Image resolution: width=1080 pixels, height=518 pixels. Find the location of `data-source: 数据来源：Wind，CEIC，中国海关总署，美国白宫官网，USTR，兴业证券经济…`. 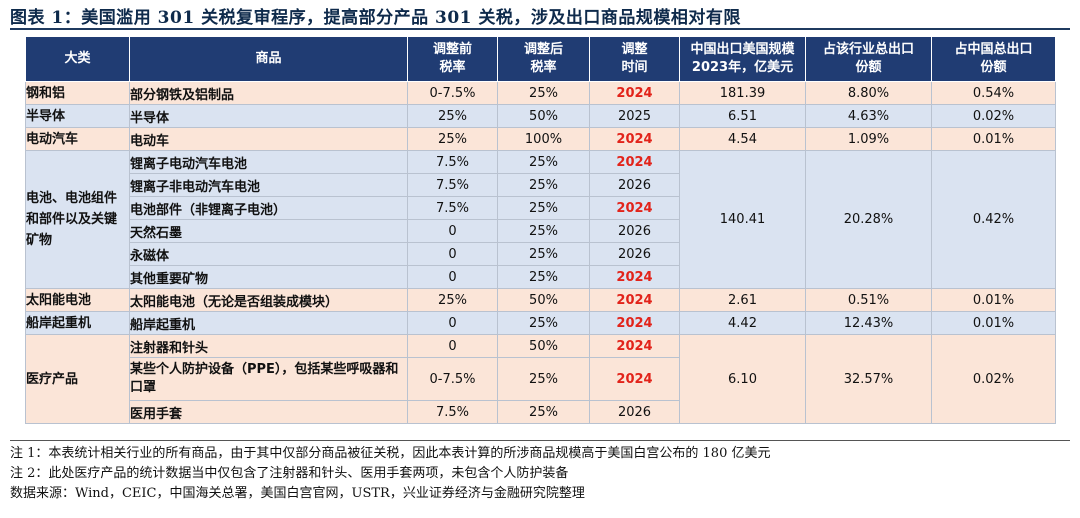

data-source: 数据来源：Wind，CEIC，中国海关总署，美国白宫官网，USTR，兴业证券经济… is located at coordinates (297, 493).